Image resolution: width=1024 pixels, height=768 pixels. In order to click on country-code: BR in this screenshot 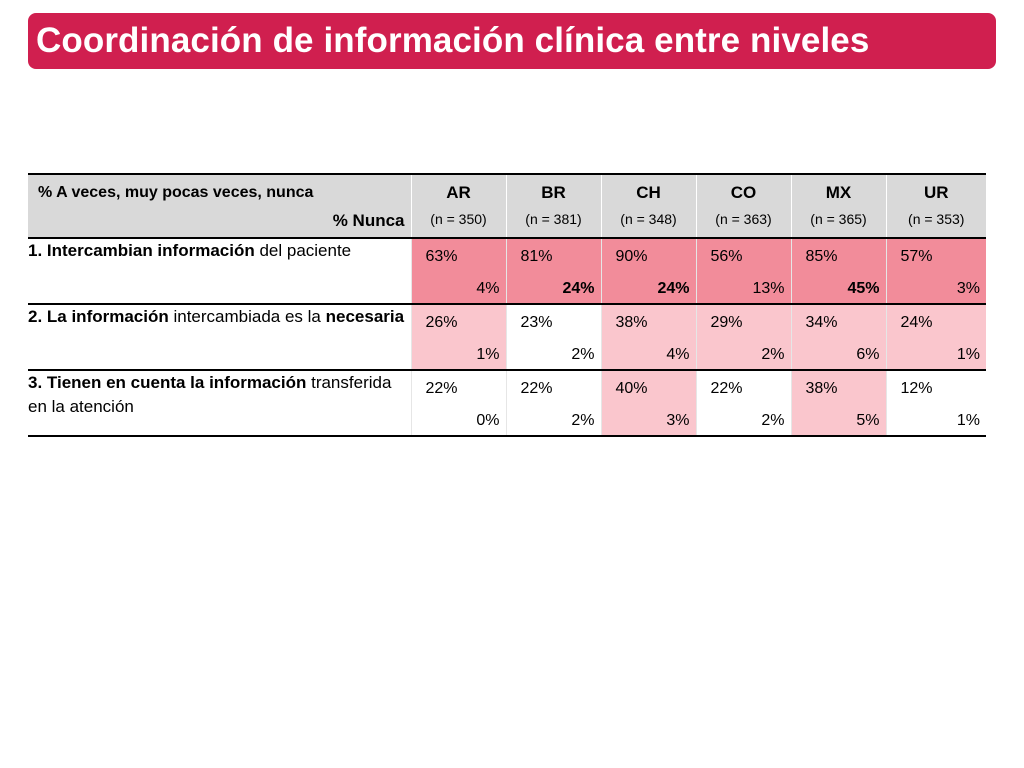, I will do `click(553, 192)`.